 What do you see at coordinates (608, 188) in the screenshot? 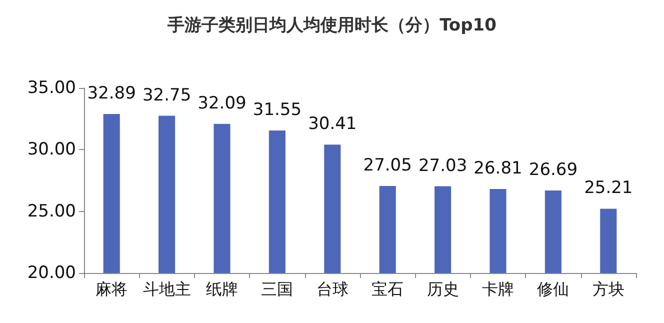
I see `data-label: 25.21` at bounding box center [608, 188].